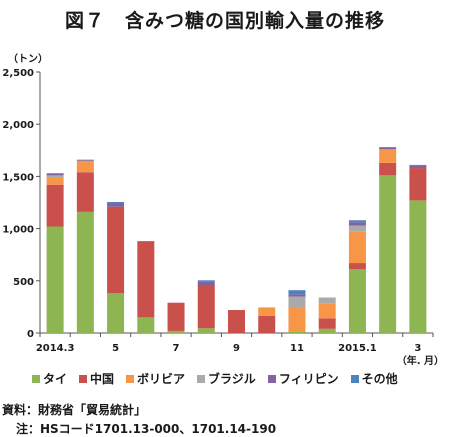  I want to click on x-tick-label: 2014.3, so click(55, 348).